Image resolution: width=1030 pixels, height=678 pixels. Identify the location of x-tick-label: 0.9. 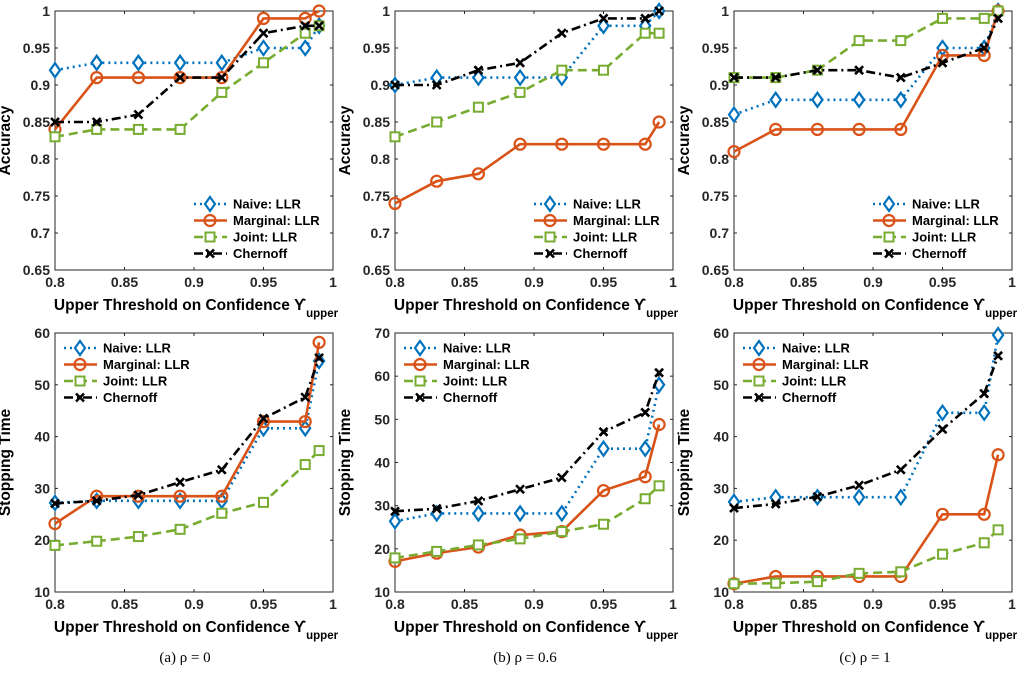
(873, 604).